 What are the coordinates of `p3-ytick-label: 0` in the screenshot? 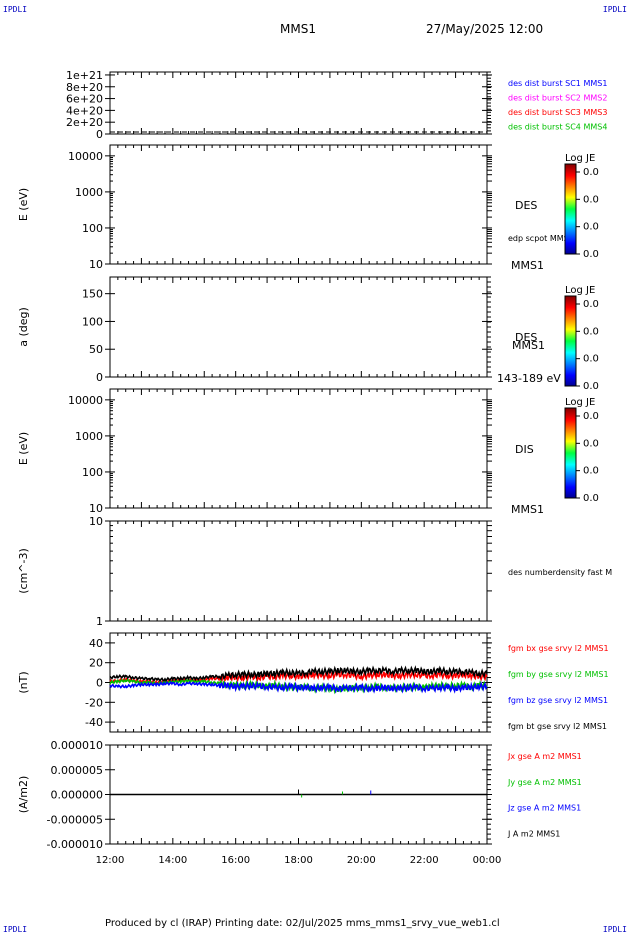 It's located at (99, 377).